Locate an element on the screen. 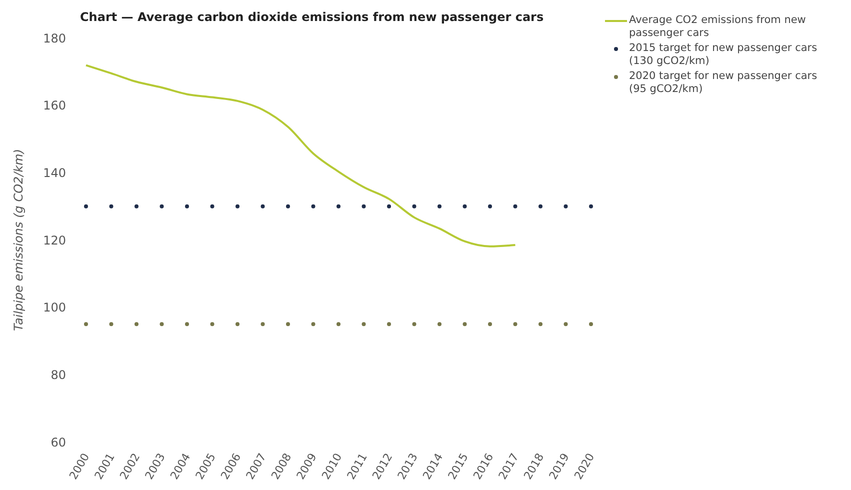 This screenshot has width=851, height=490. y-tick-label: 160 is located at coordinates (54, 105).